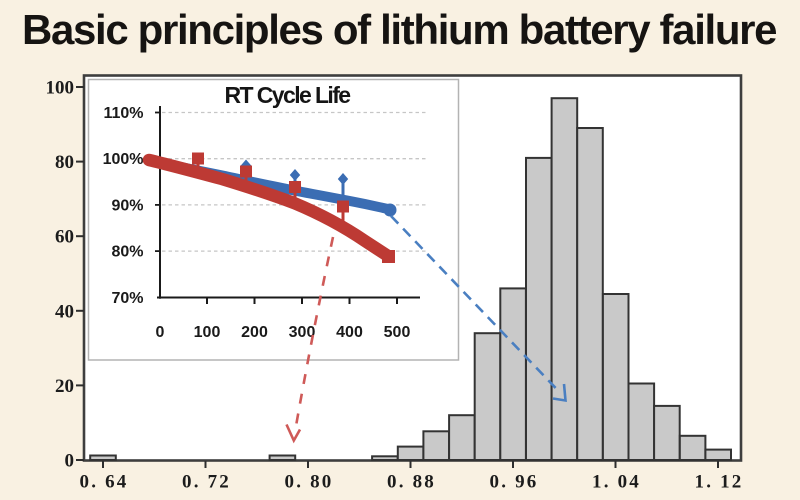 The image size is (800, 500). What do you see at coordinates (288, 95) in the screenshot?
I see `svg-text: RT Cycle Life` at bounding box center [288, 95].